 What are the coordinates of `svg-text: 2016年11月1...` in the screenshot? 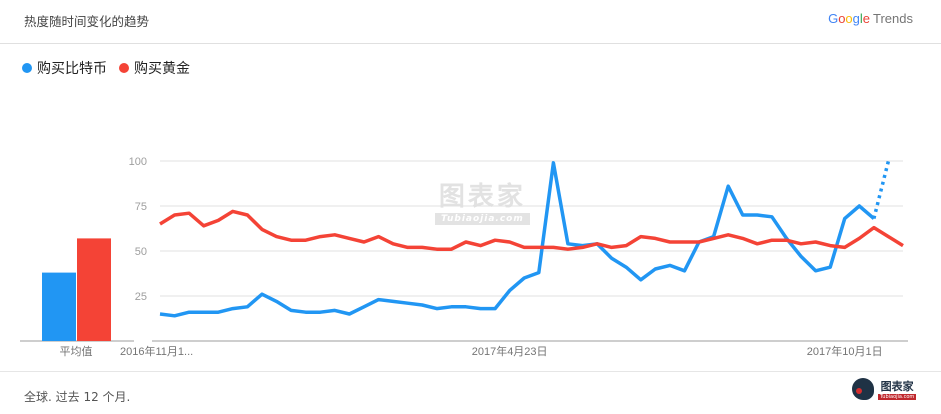 It's located at (156, 351).